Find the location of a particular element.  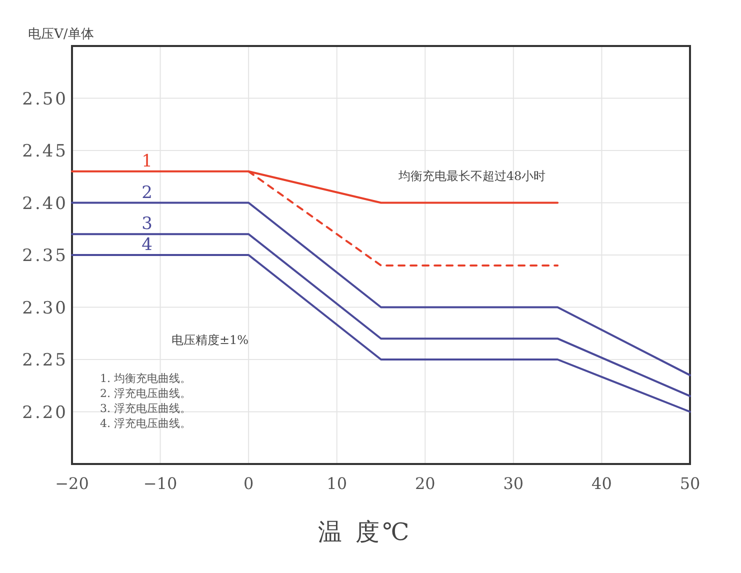

series-label: 2 is located at coordinates (147, 192).